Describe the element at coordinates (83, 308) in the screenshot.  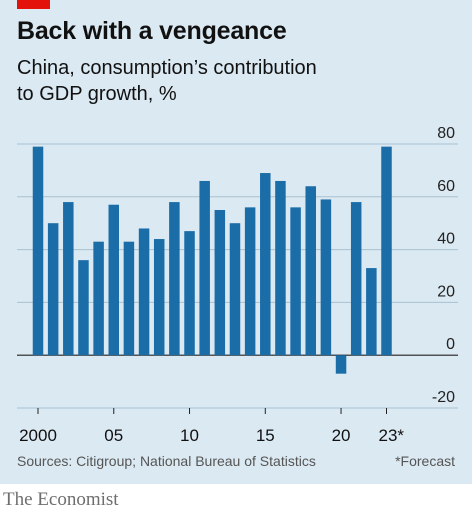
I see `bar-2003` at that location.